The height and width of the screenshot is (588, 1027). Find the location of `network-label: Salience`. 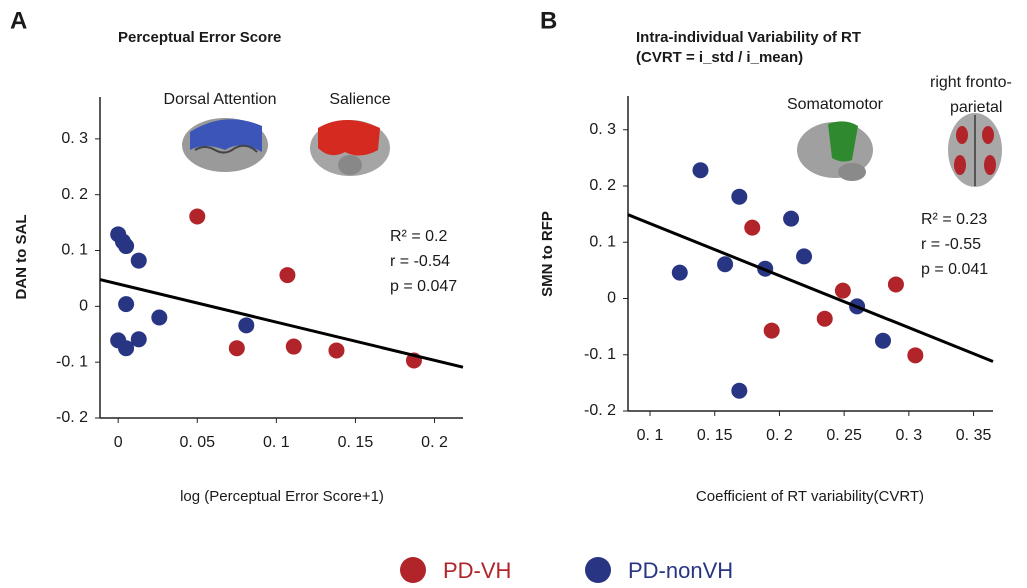

network-label: Salience is located at coordinates (359, 99).